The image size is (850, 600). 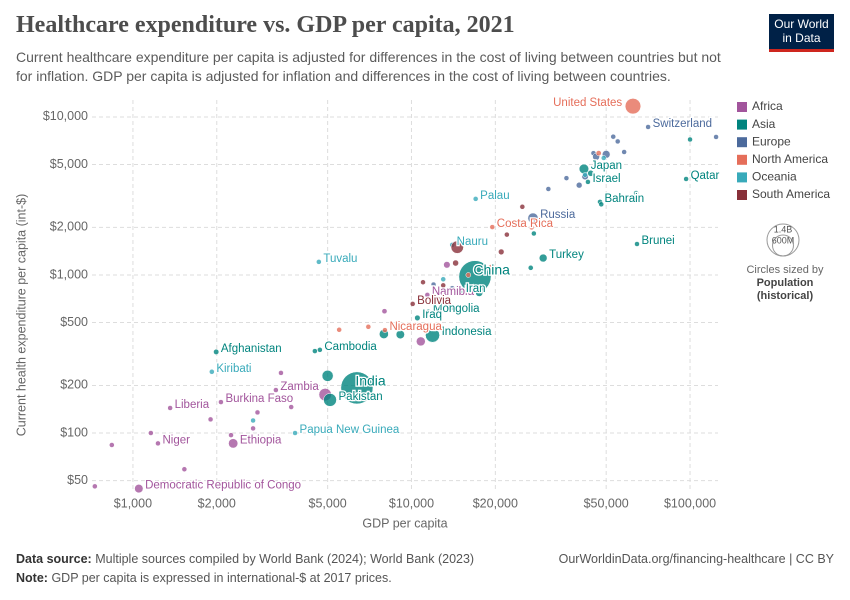 What do you see at coordinates (657, 241) in the screenshot?
I see `point-label: Brunei` at bounding box center [657, 241].